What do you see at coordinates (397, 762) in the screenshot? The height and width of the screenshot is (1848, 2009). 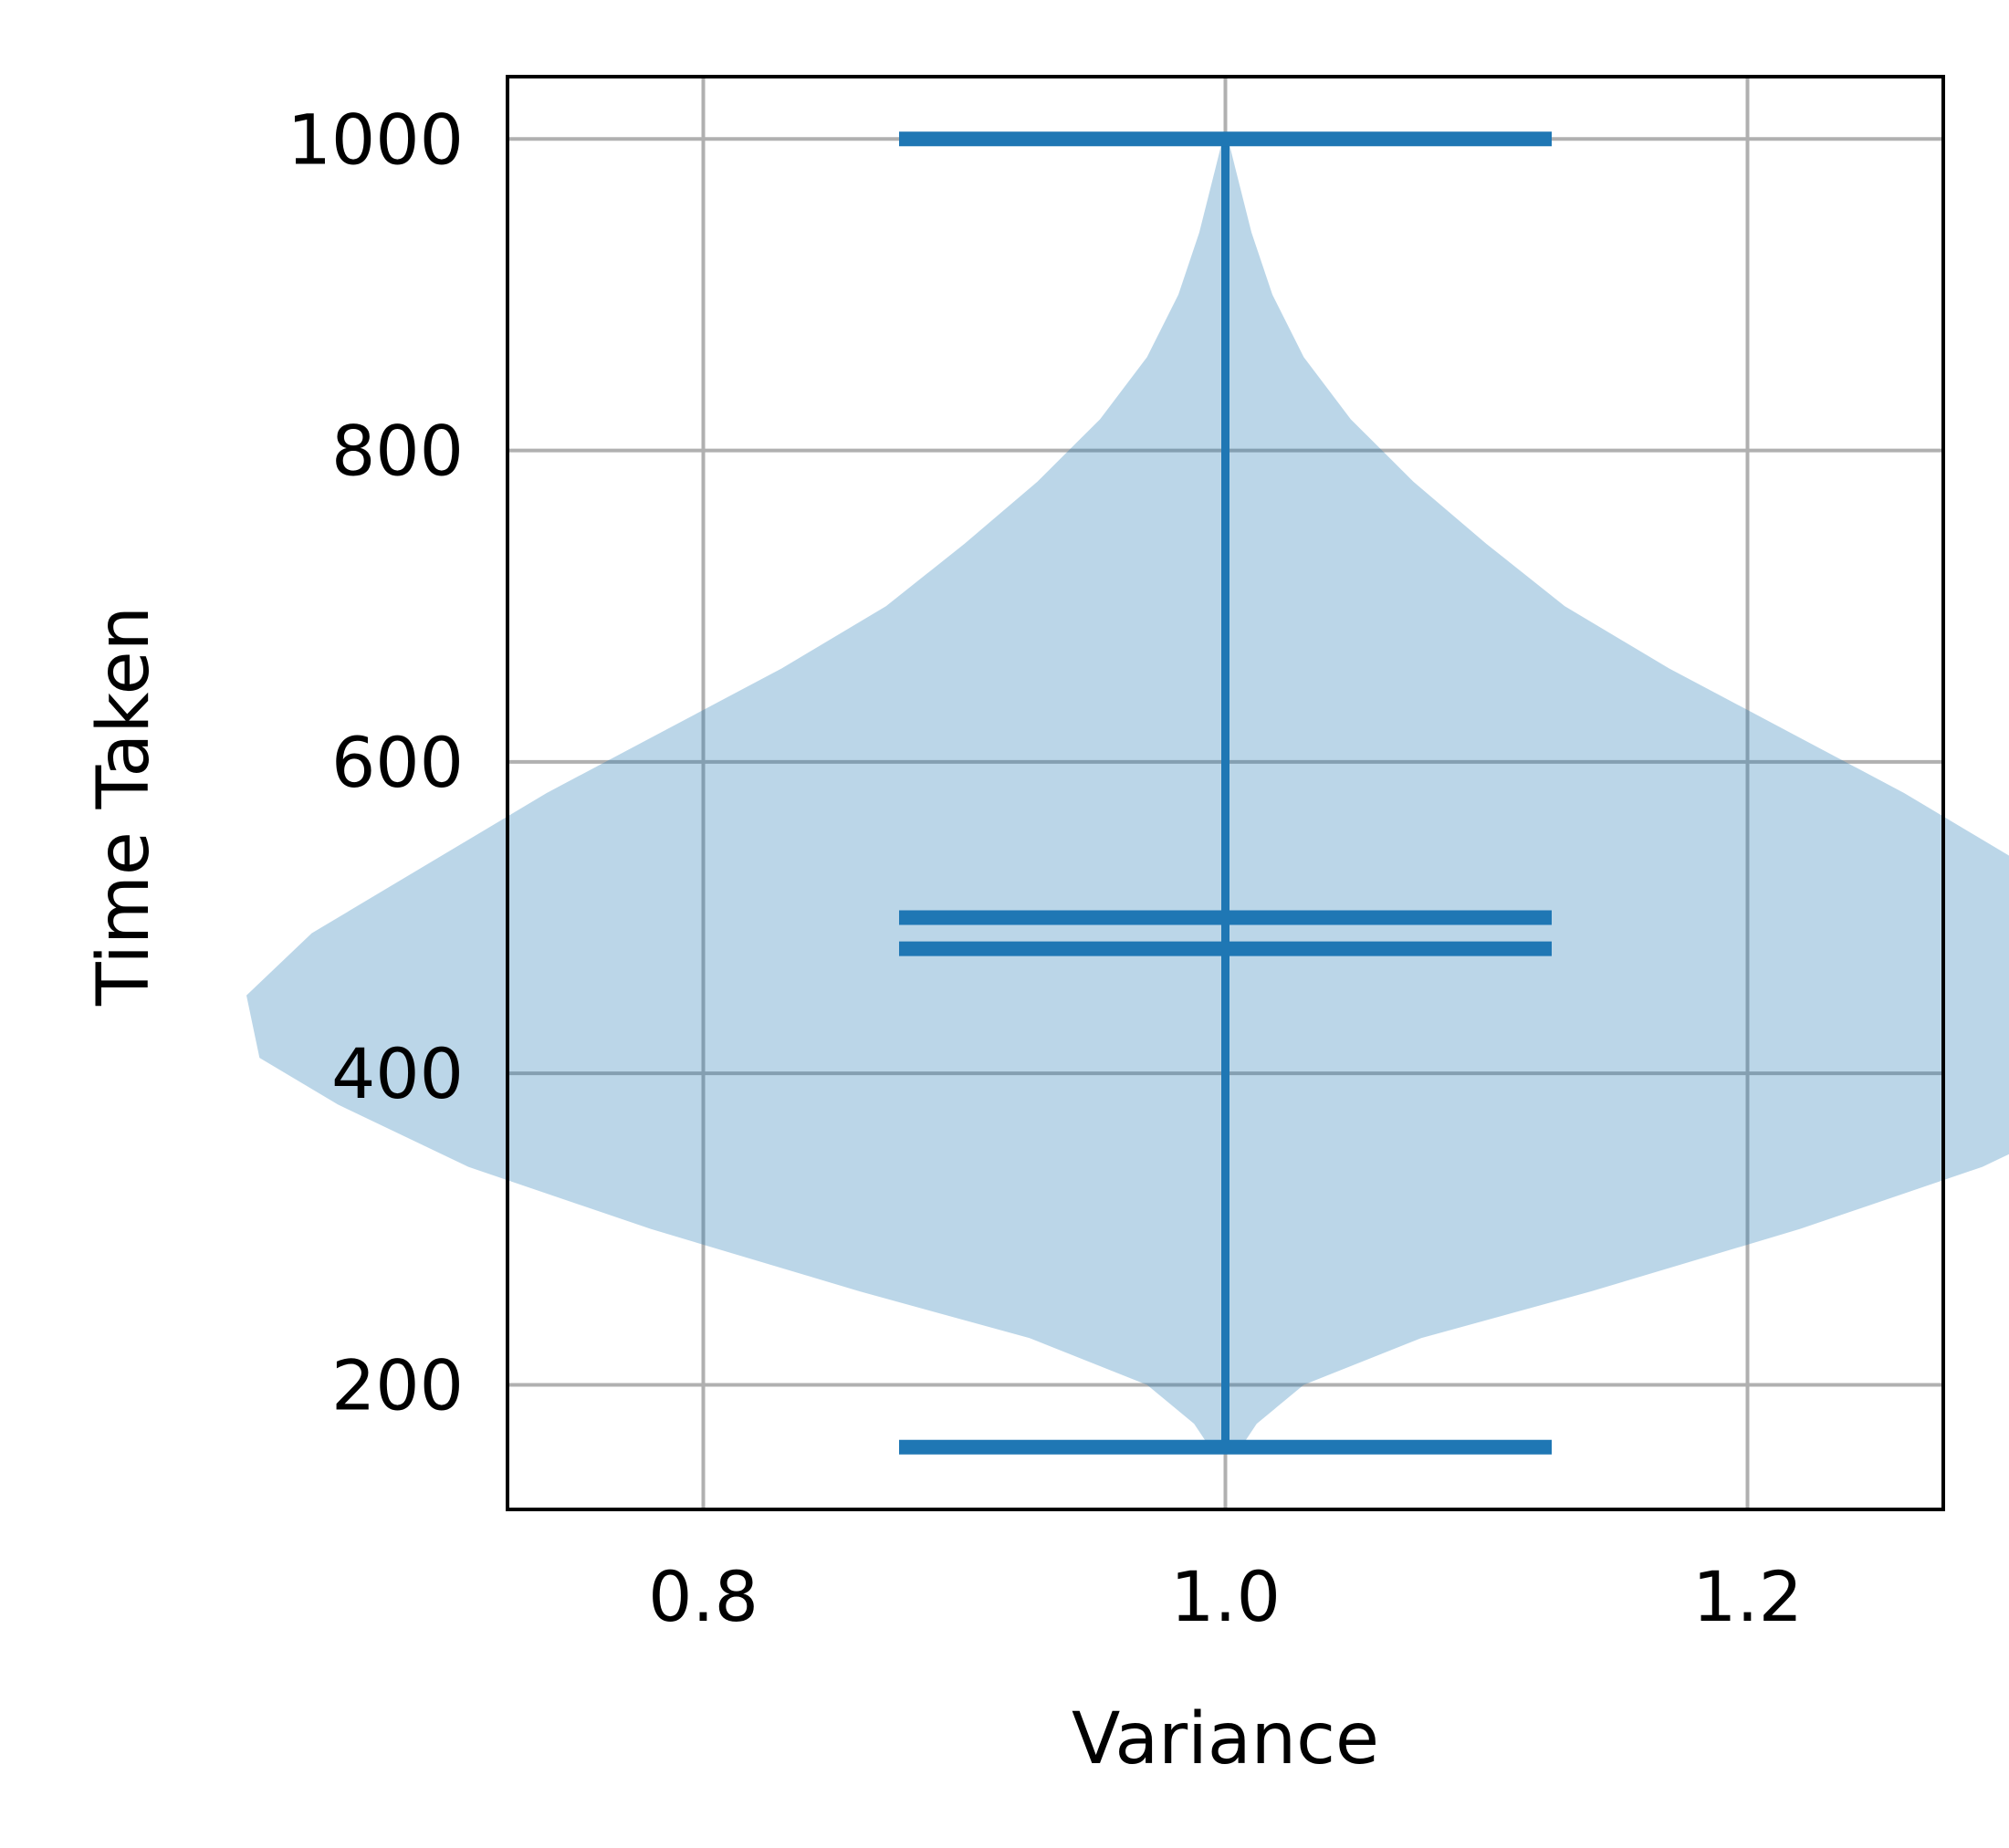 I see `y-tick-label: 600` at bounding box center [397, 762].